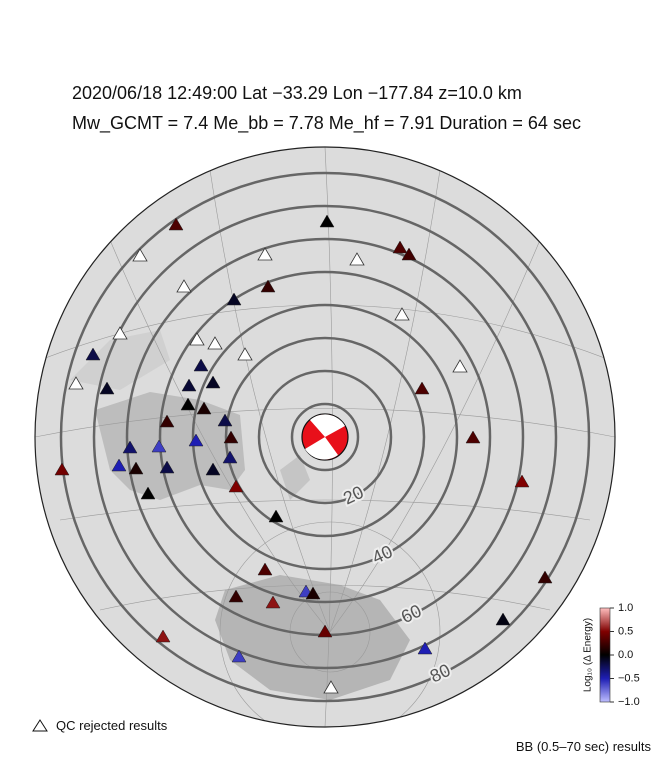 This screenshot has width=661, height=776. Describe the element at coordinates (584, 746) in the screenshot. I see `bb-legend: BB (0.5–70 sec) results` at that location.